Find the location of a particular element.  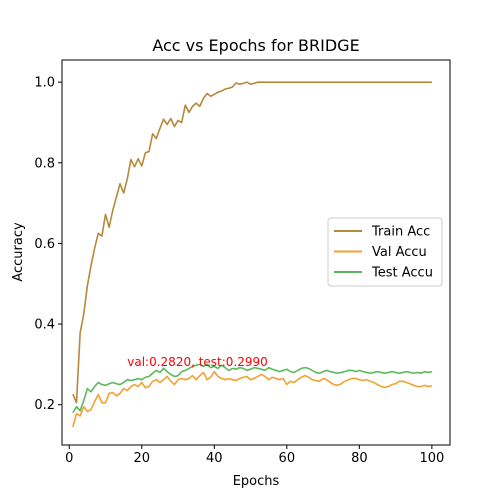

x-tick-label: 20 is located at coordinates (142, 458).